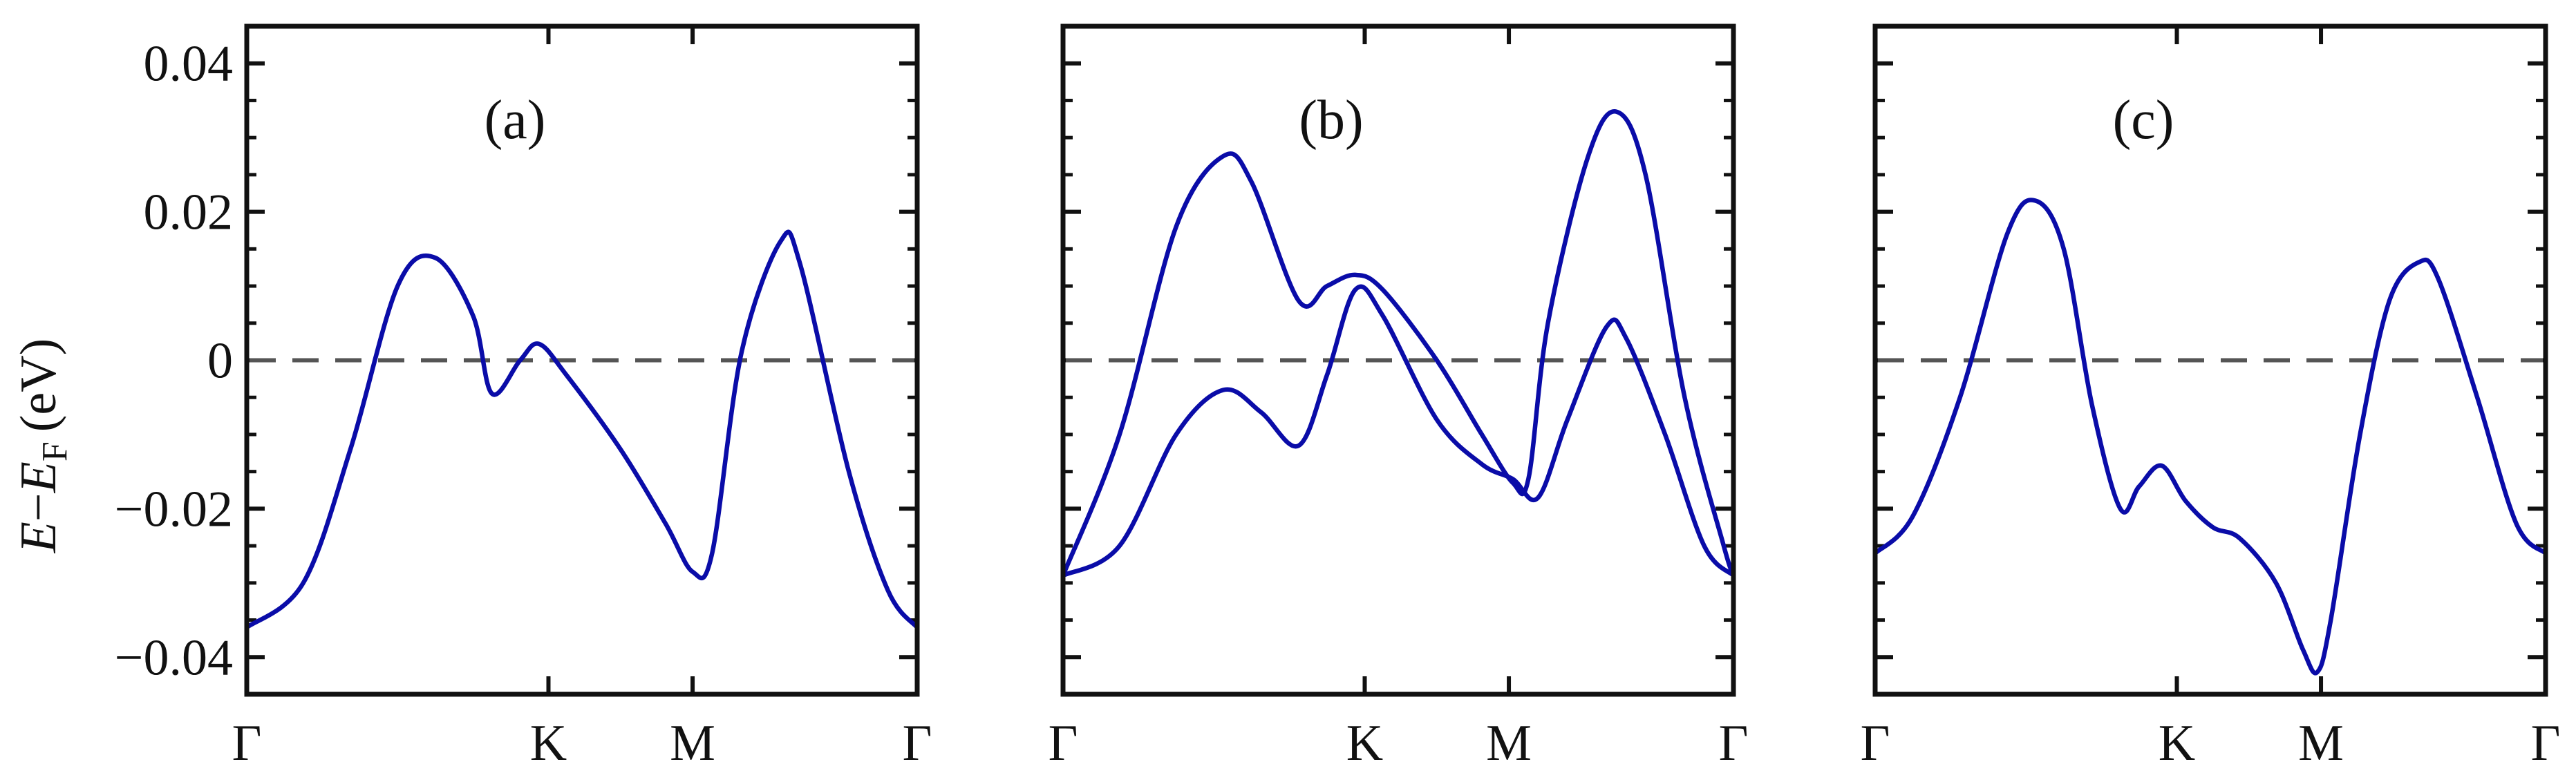 The height and width of the screenshot is (782, 2576). I want to click on y-axis-label: E−EF(eV), so click(42, 446).